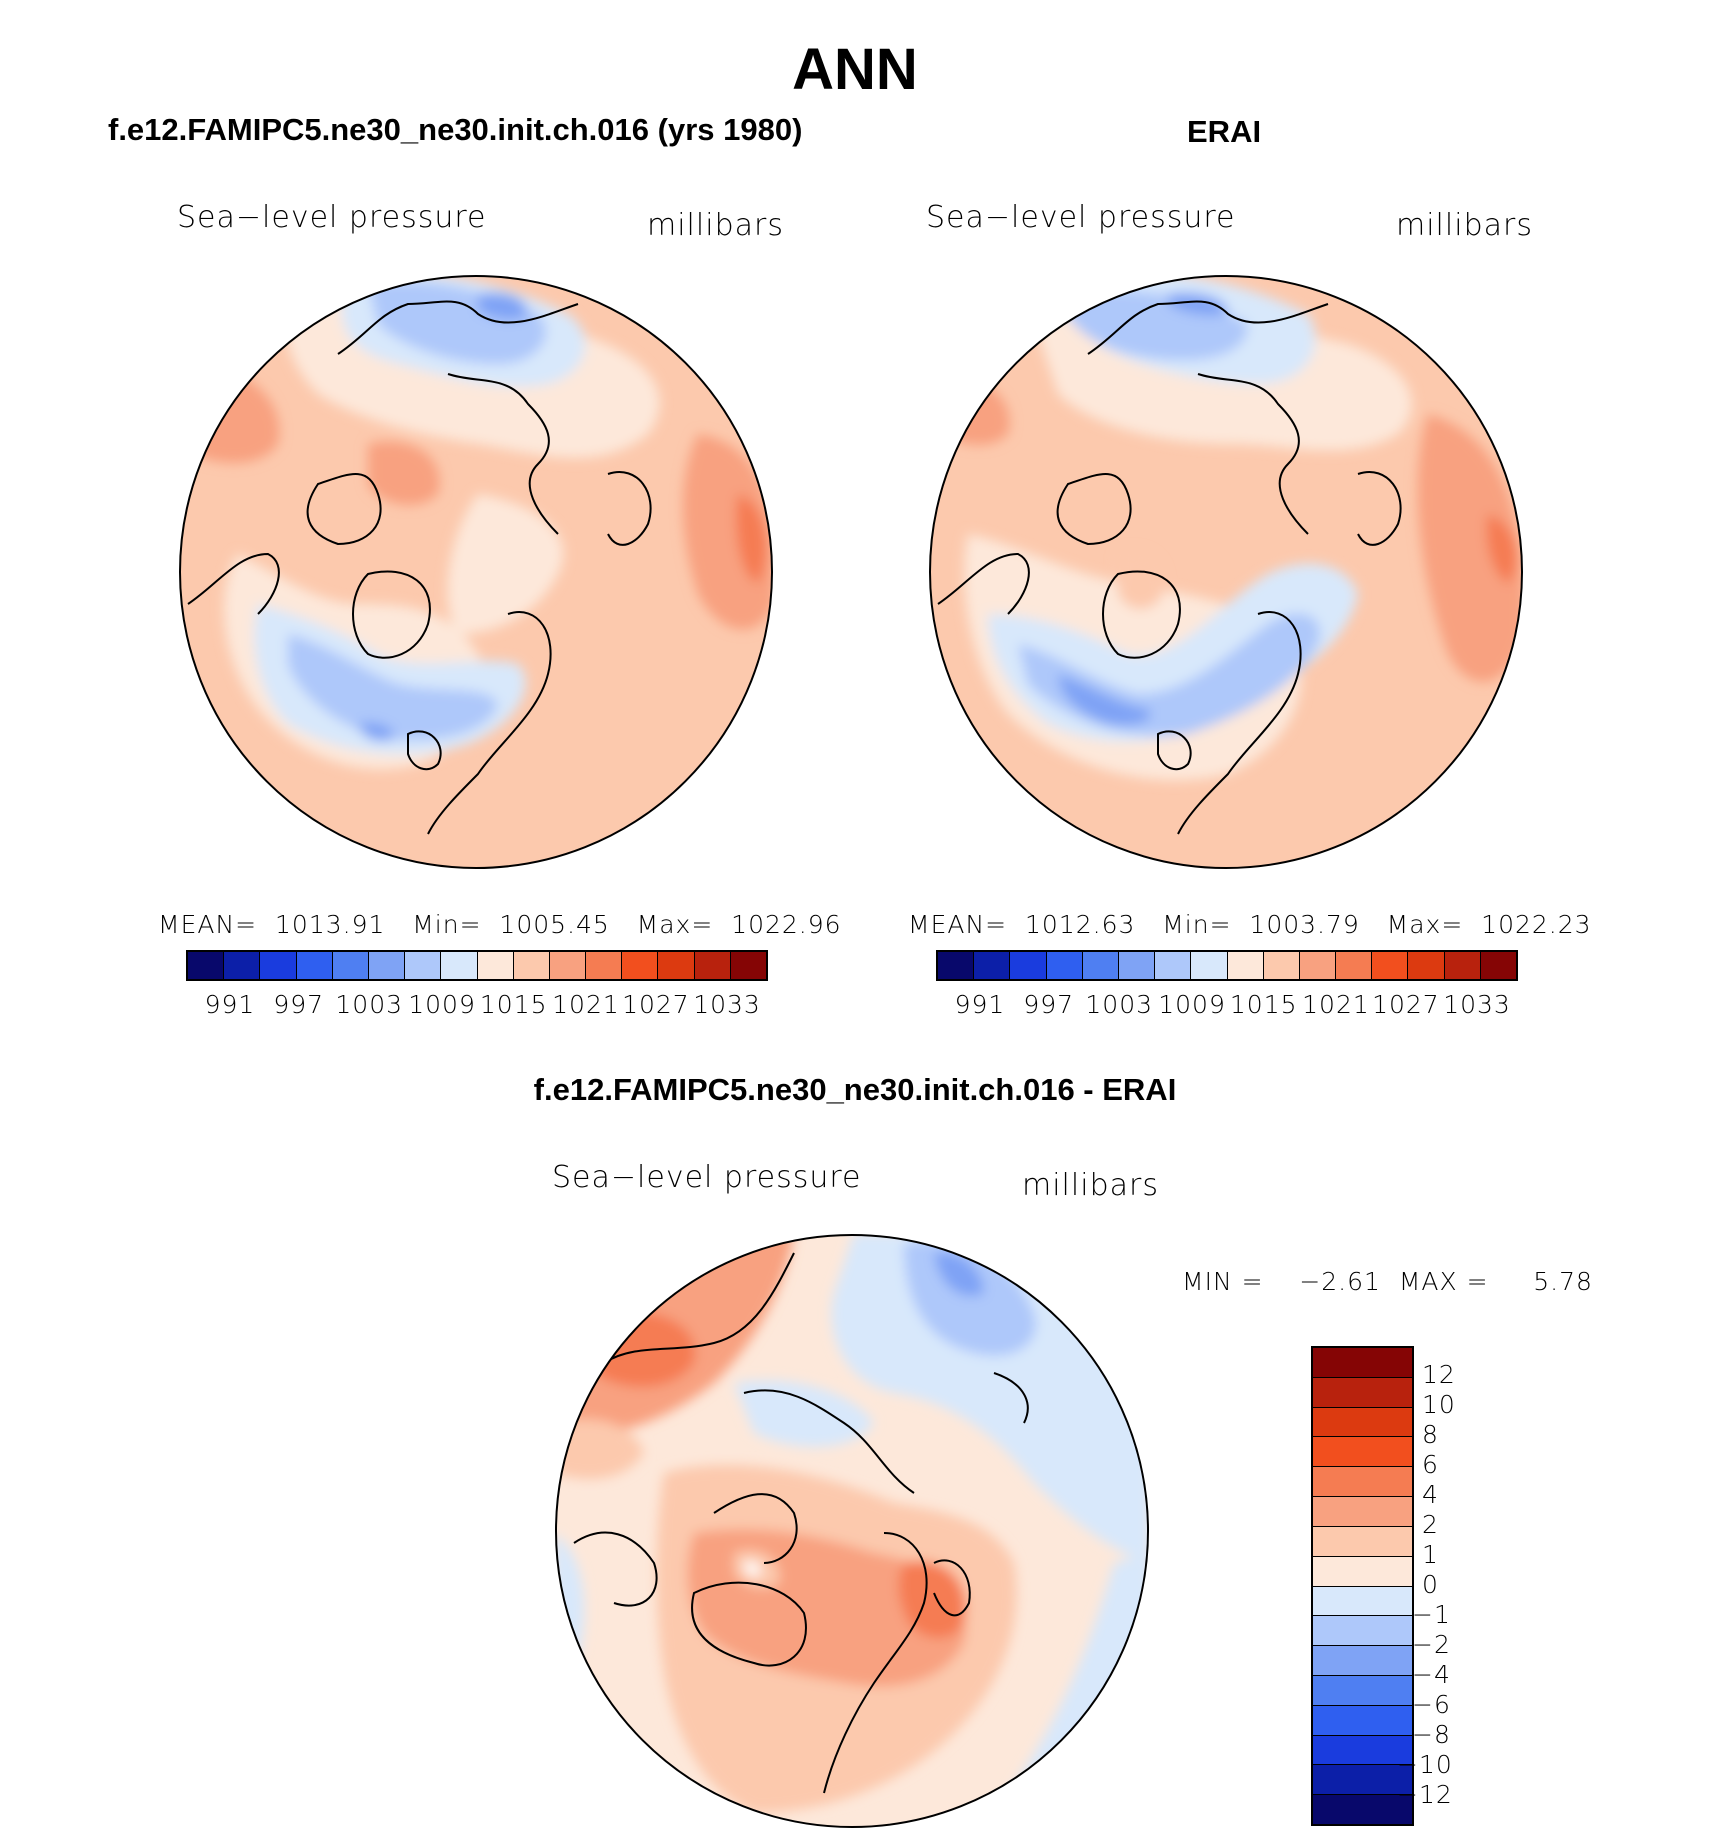 Image resolution: width=1710 pixels, height=1839 pixels. I want to click on colorbar-tick: 4, so click(1430, 1494).